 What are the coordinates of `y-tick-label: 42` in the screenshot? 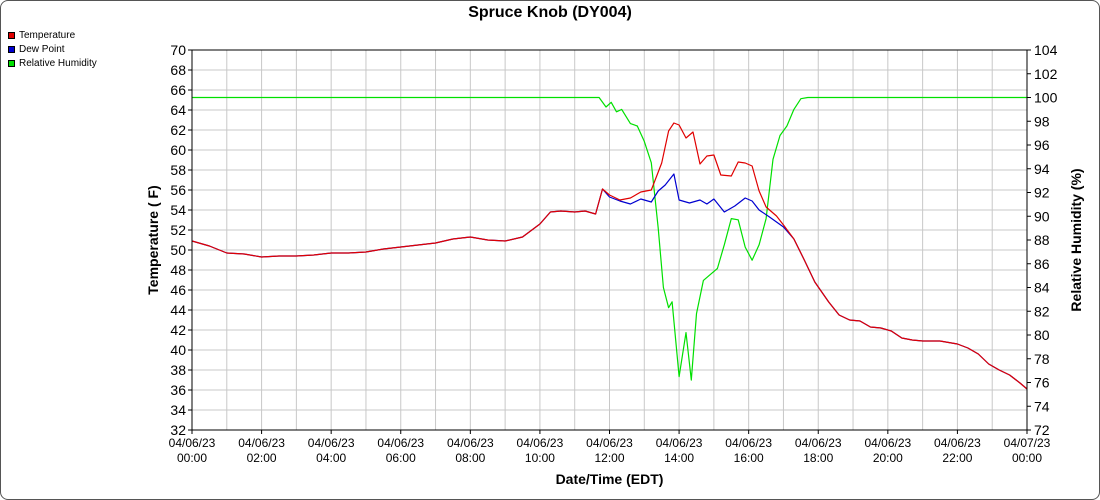 It's located at (178, 330).